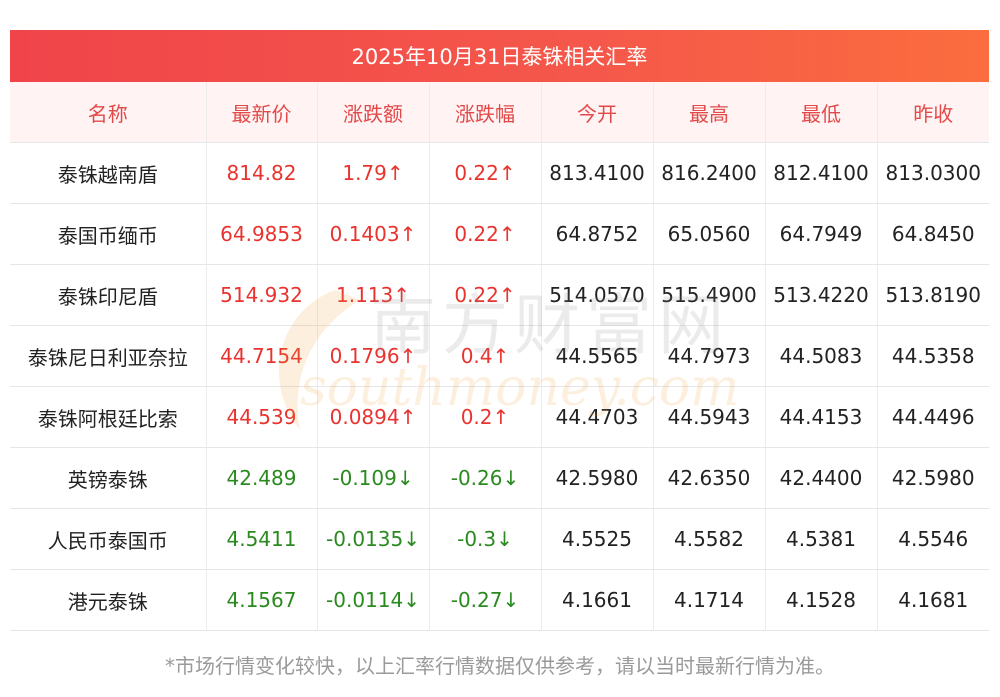  Describe the element at coordinates (709, 478) in the screenshot. I see `high-cell: 42.6350` at that location.